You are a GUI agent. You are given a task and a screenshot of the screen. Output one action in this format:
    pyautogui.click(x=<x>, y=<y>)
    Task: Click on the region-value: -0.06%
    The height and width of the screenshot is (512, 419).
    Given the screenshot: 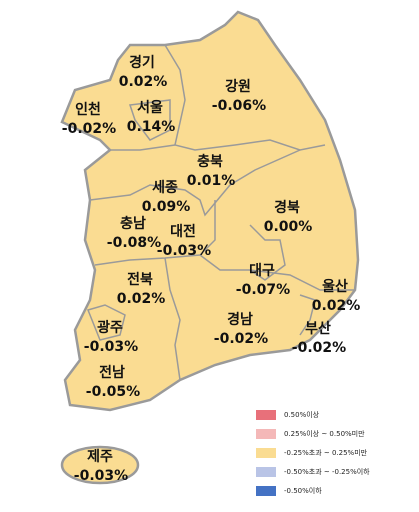 What is the action you would take?
    pyautogui.click(x=239, y=106)
    